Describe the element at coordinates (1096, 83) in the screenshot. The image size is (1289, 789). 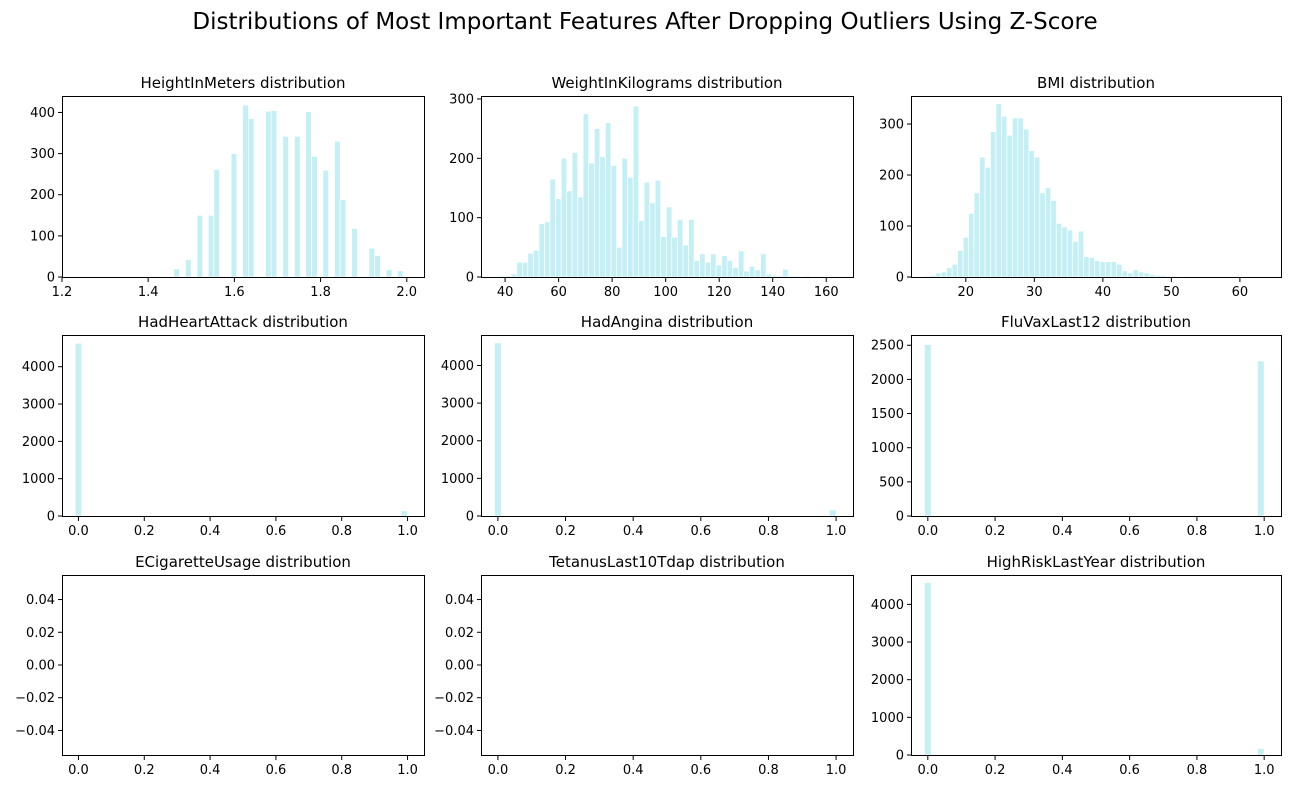
I see `subplot-title: BMI distribution` at that location.